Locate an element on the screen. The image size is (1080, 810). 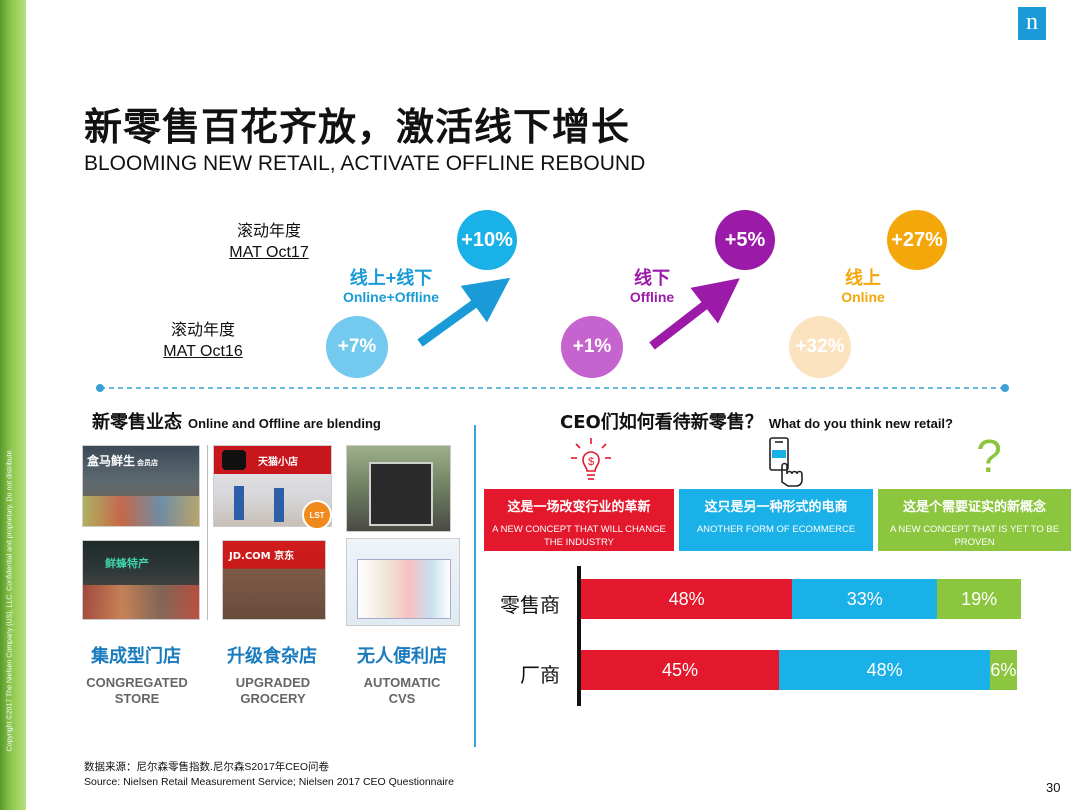
page-title: 新零售百花齐放，激活线下增长 is located at coordinates (357, 127).